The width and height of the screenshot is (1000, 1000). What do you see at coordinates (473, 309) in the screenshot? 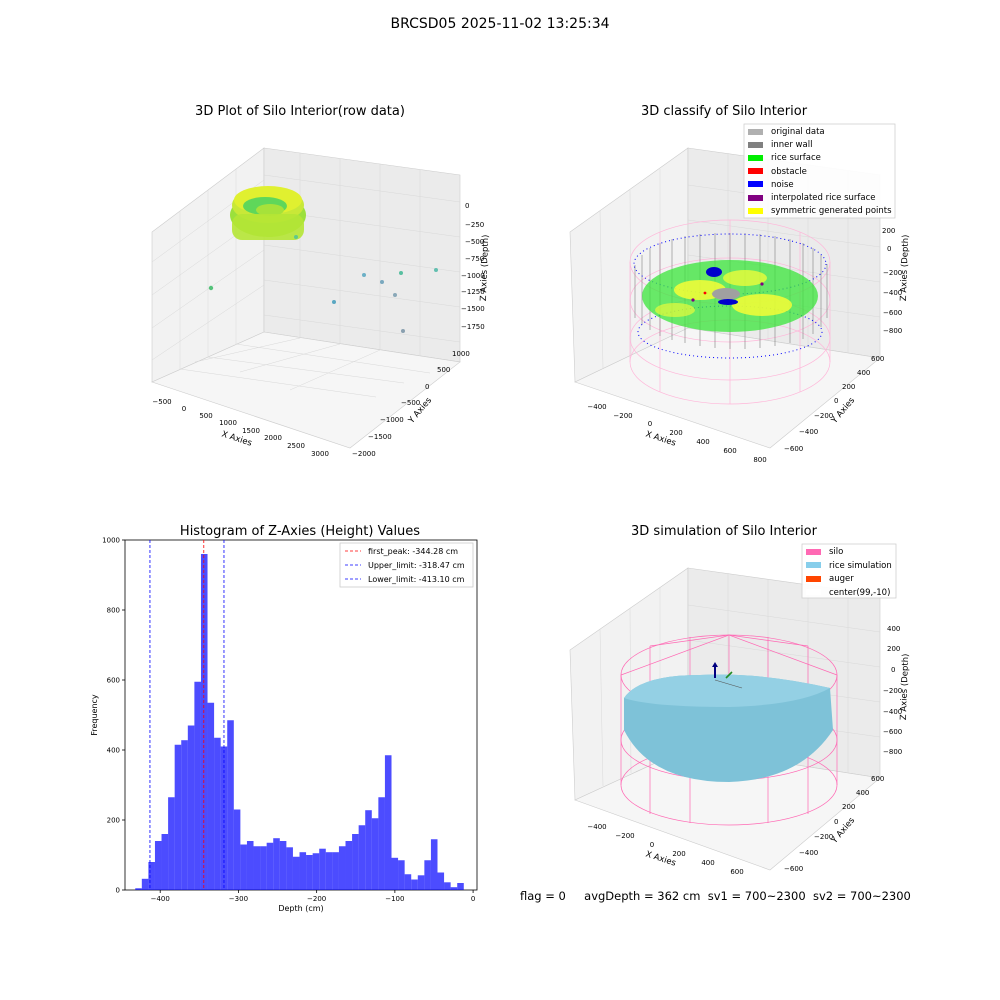
I see `raw-ztick: −1500` at bounding box center [473, 309].